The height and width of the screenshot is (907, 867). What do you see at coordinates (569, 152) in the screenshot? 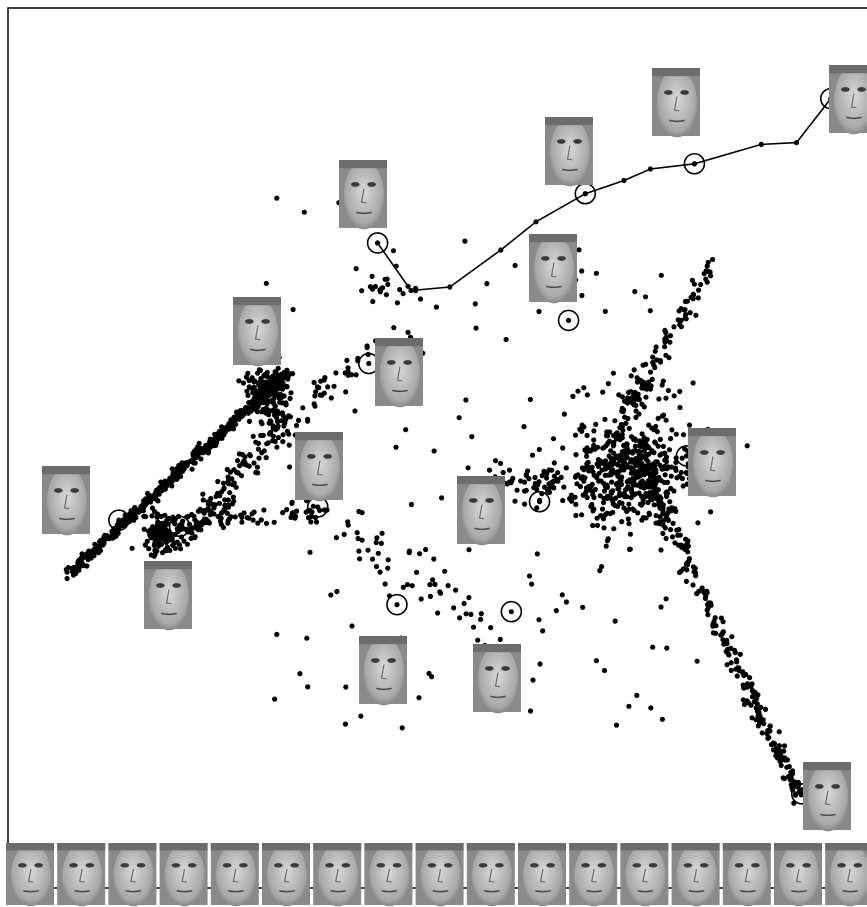
I see `face-thumbnail` at bounding box center [569, 152].